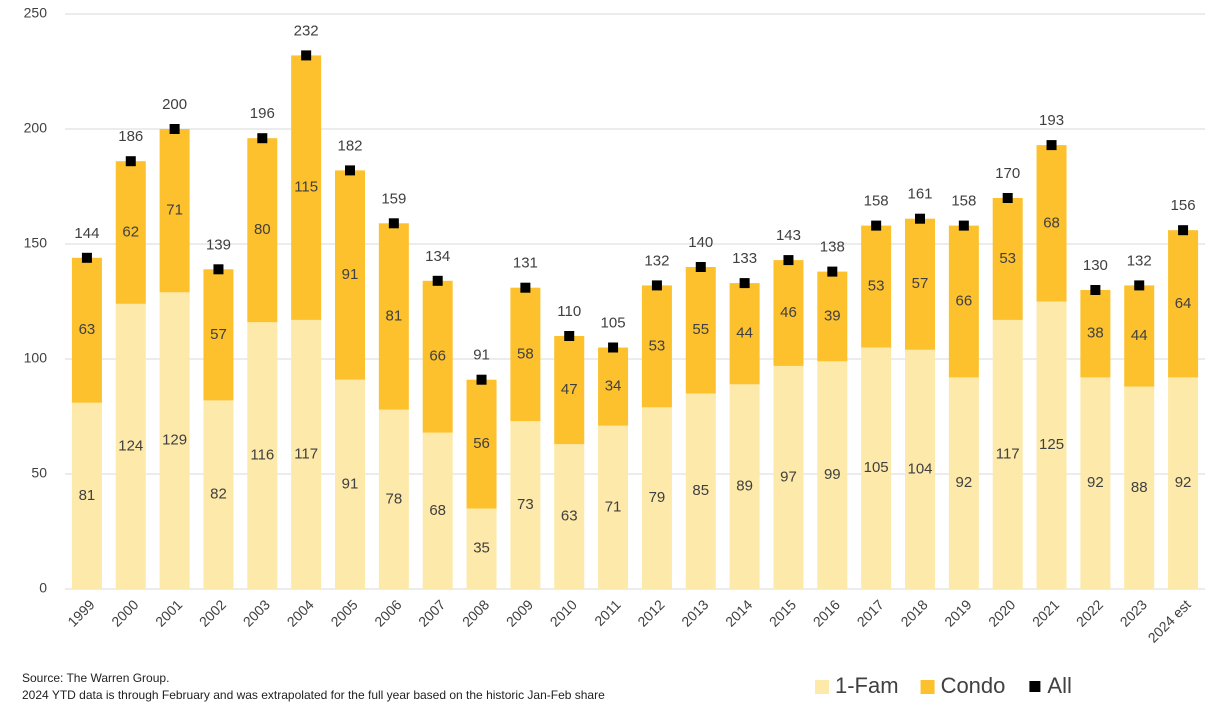 The width and height of the screenshot is (1209, 703). I want to click on segment-label: 124, so click(130, 445).